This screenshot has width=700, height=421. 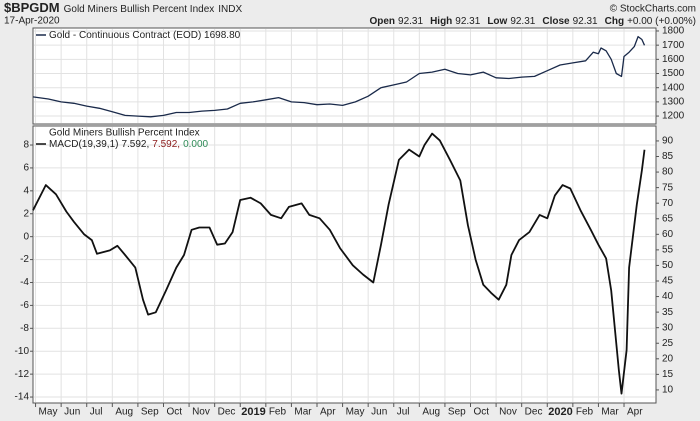 What do you see at coordinates (653, 9) in the screenshot?
I see `copyright: © StockCharts.com` at bounding box center [653, 9].